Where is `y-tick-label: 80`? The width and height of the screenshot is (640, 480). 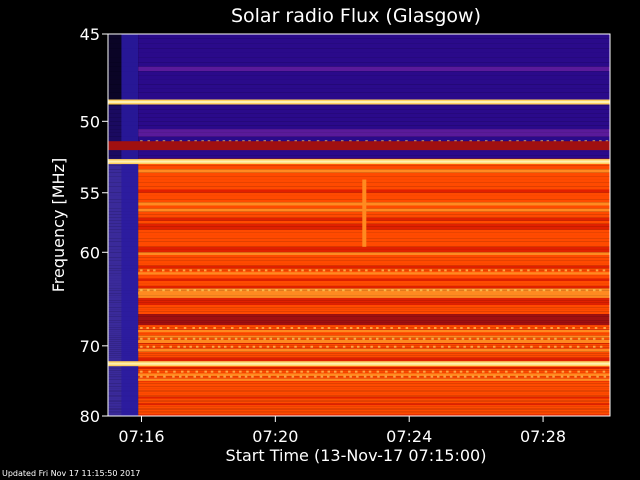 y-tick-label: 80 is located at coordinates (90, 416).